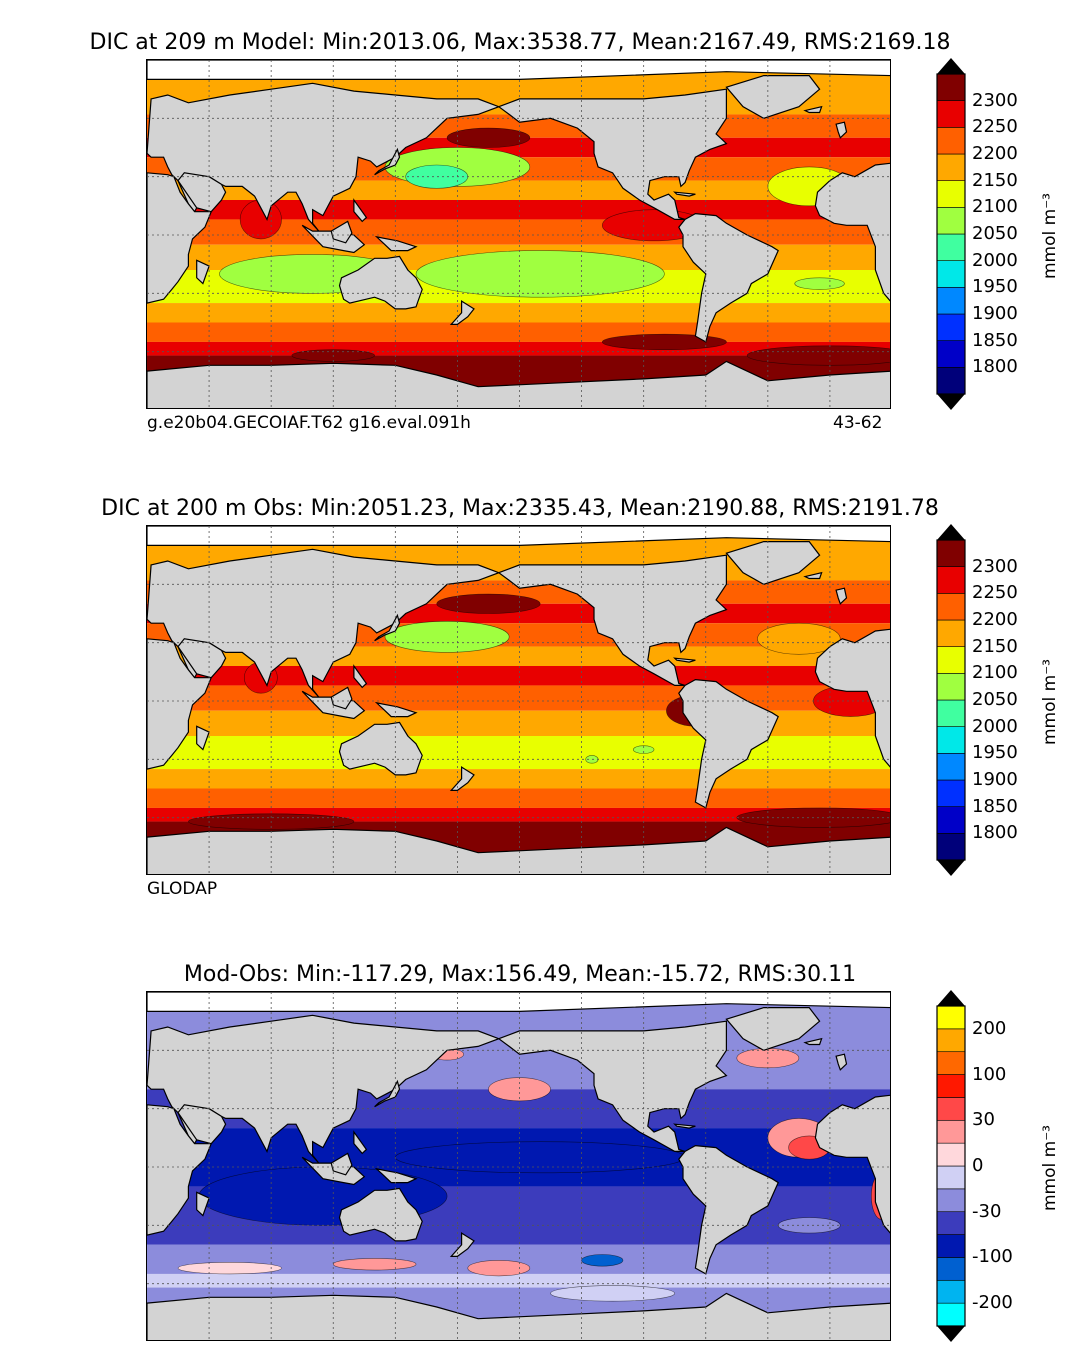 The height and width of the screenshot is (1372, 1087). Describe the element at coordinates (989, 1074) in the screenshot. I see `colorbar-tick-label: 100` at that location.